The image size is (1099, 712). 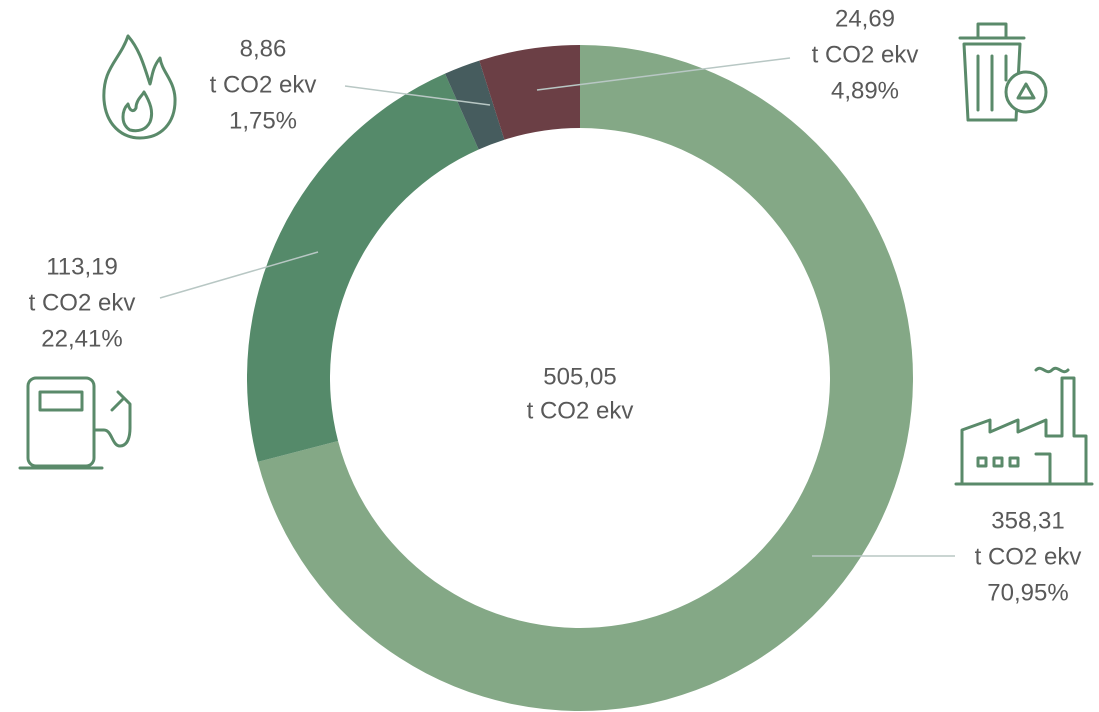 What do you see at coordinates (1027, 520) in the screenshot?
I see `slice-value-label: 358,31` at bounding box center [1027, 520].